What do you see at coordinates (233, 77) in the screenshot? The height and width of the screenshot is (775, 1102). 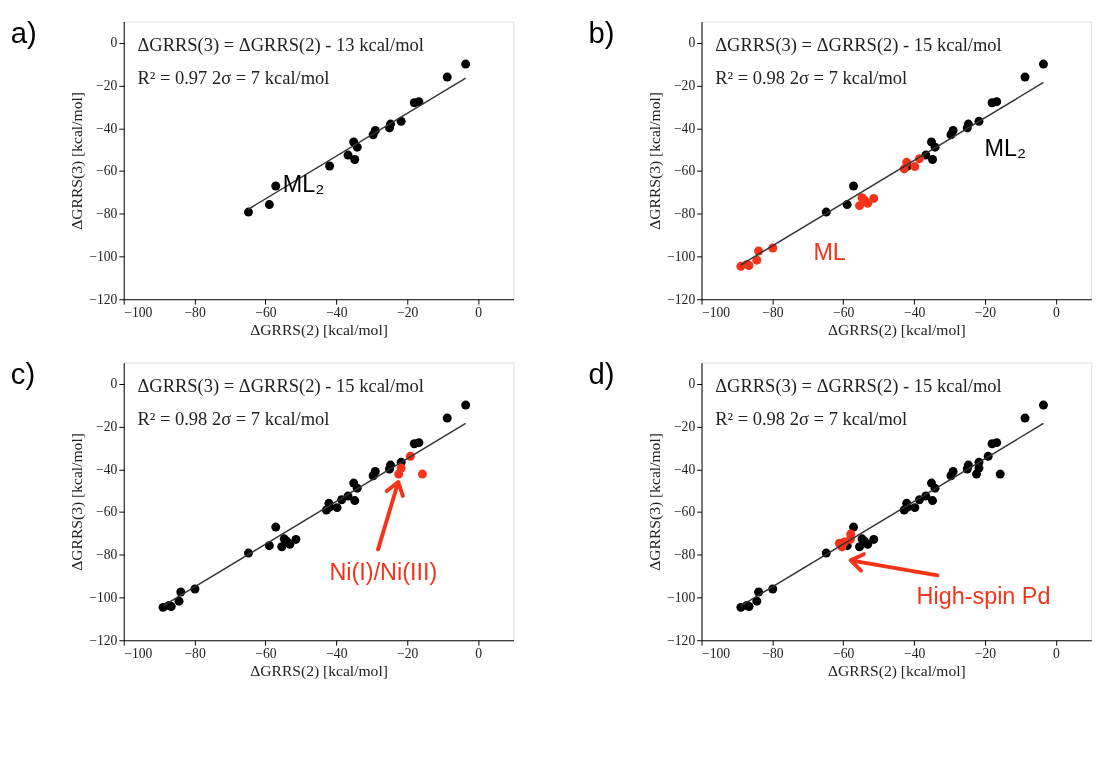 I see `annotation: R² = 0.97 2σ = 7 kcal/mol` at bounding box center [233, 77].